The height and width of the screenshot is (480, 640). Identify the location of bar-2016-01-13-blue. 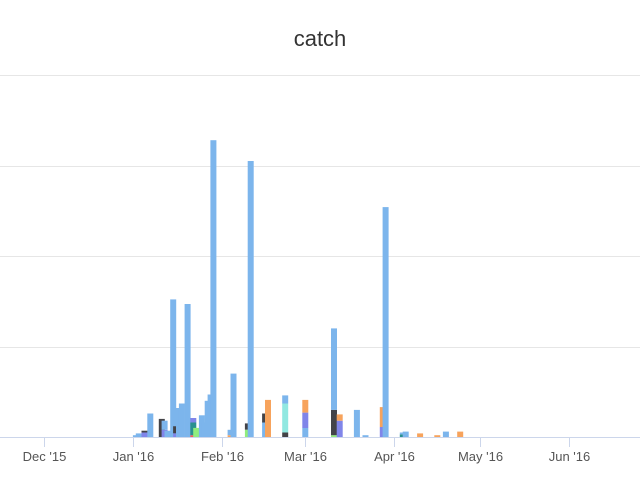
(167, 433).